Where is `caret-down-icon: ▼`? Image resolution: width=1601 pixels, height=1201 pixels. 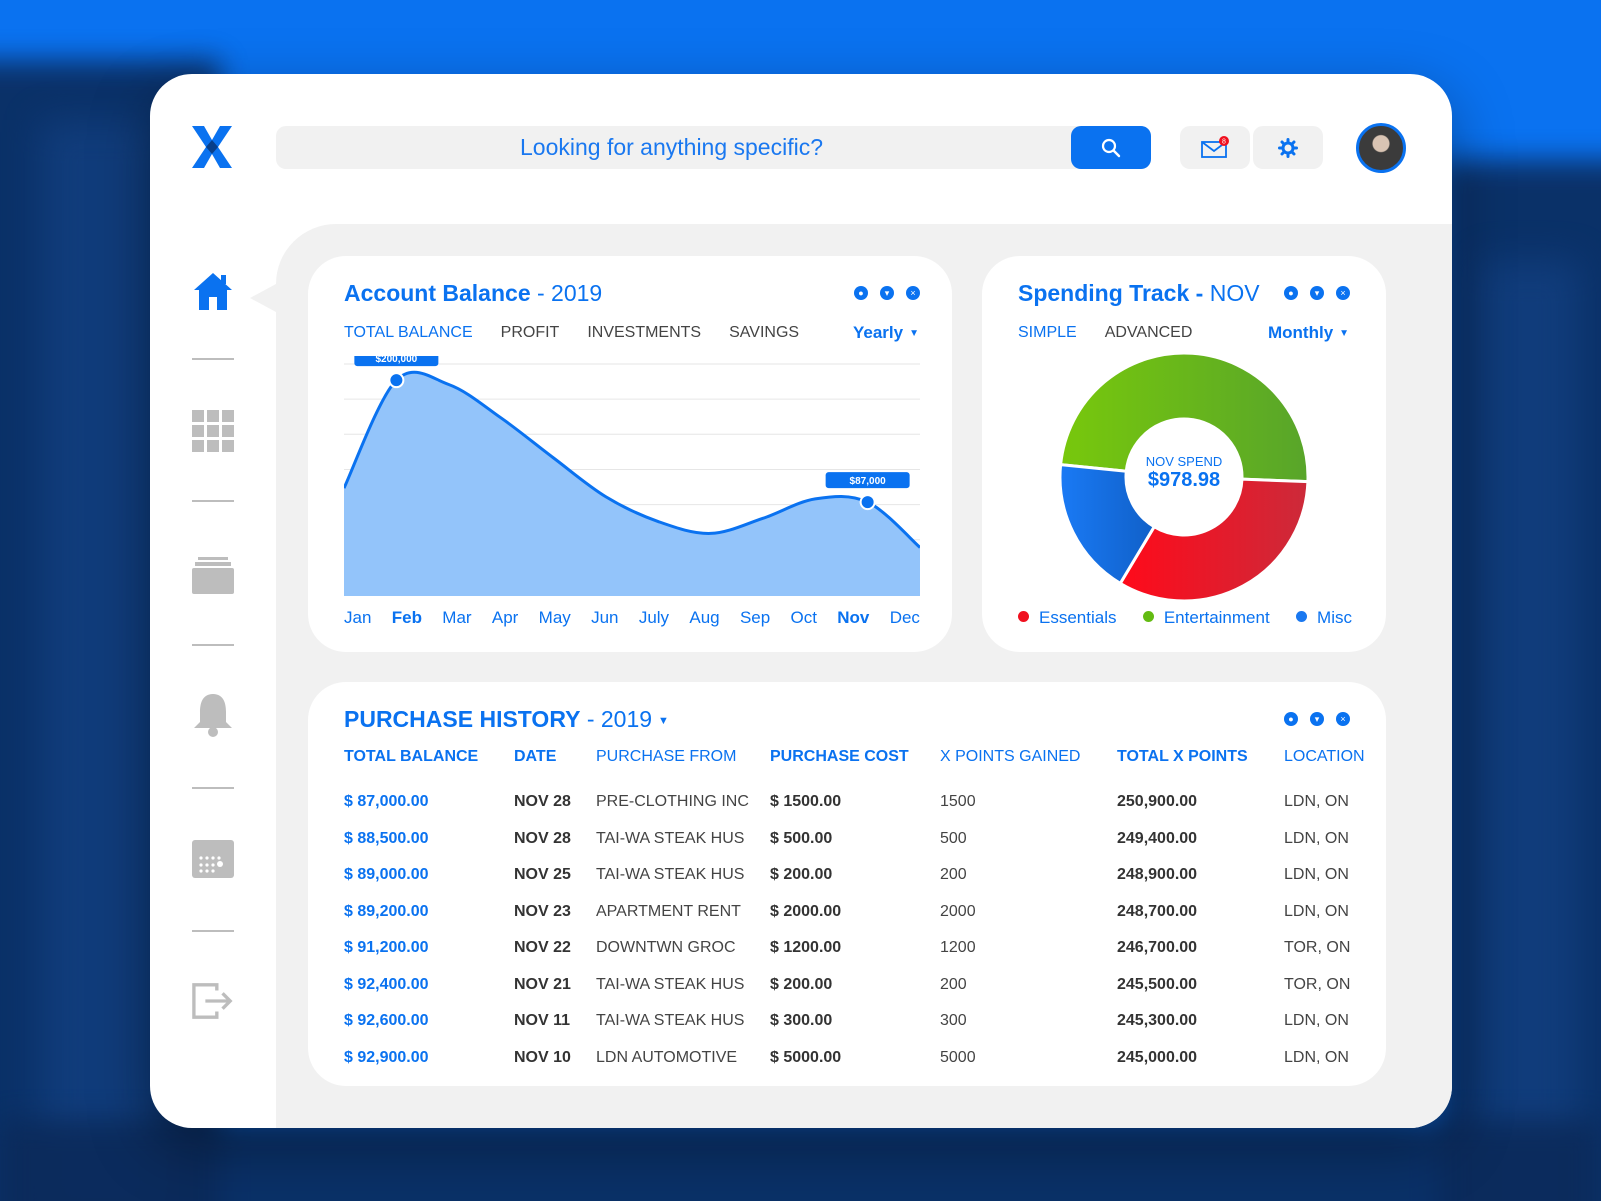 caret-down-icon: ▼ is located at coordinates (663, 721).